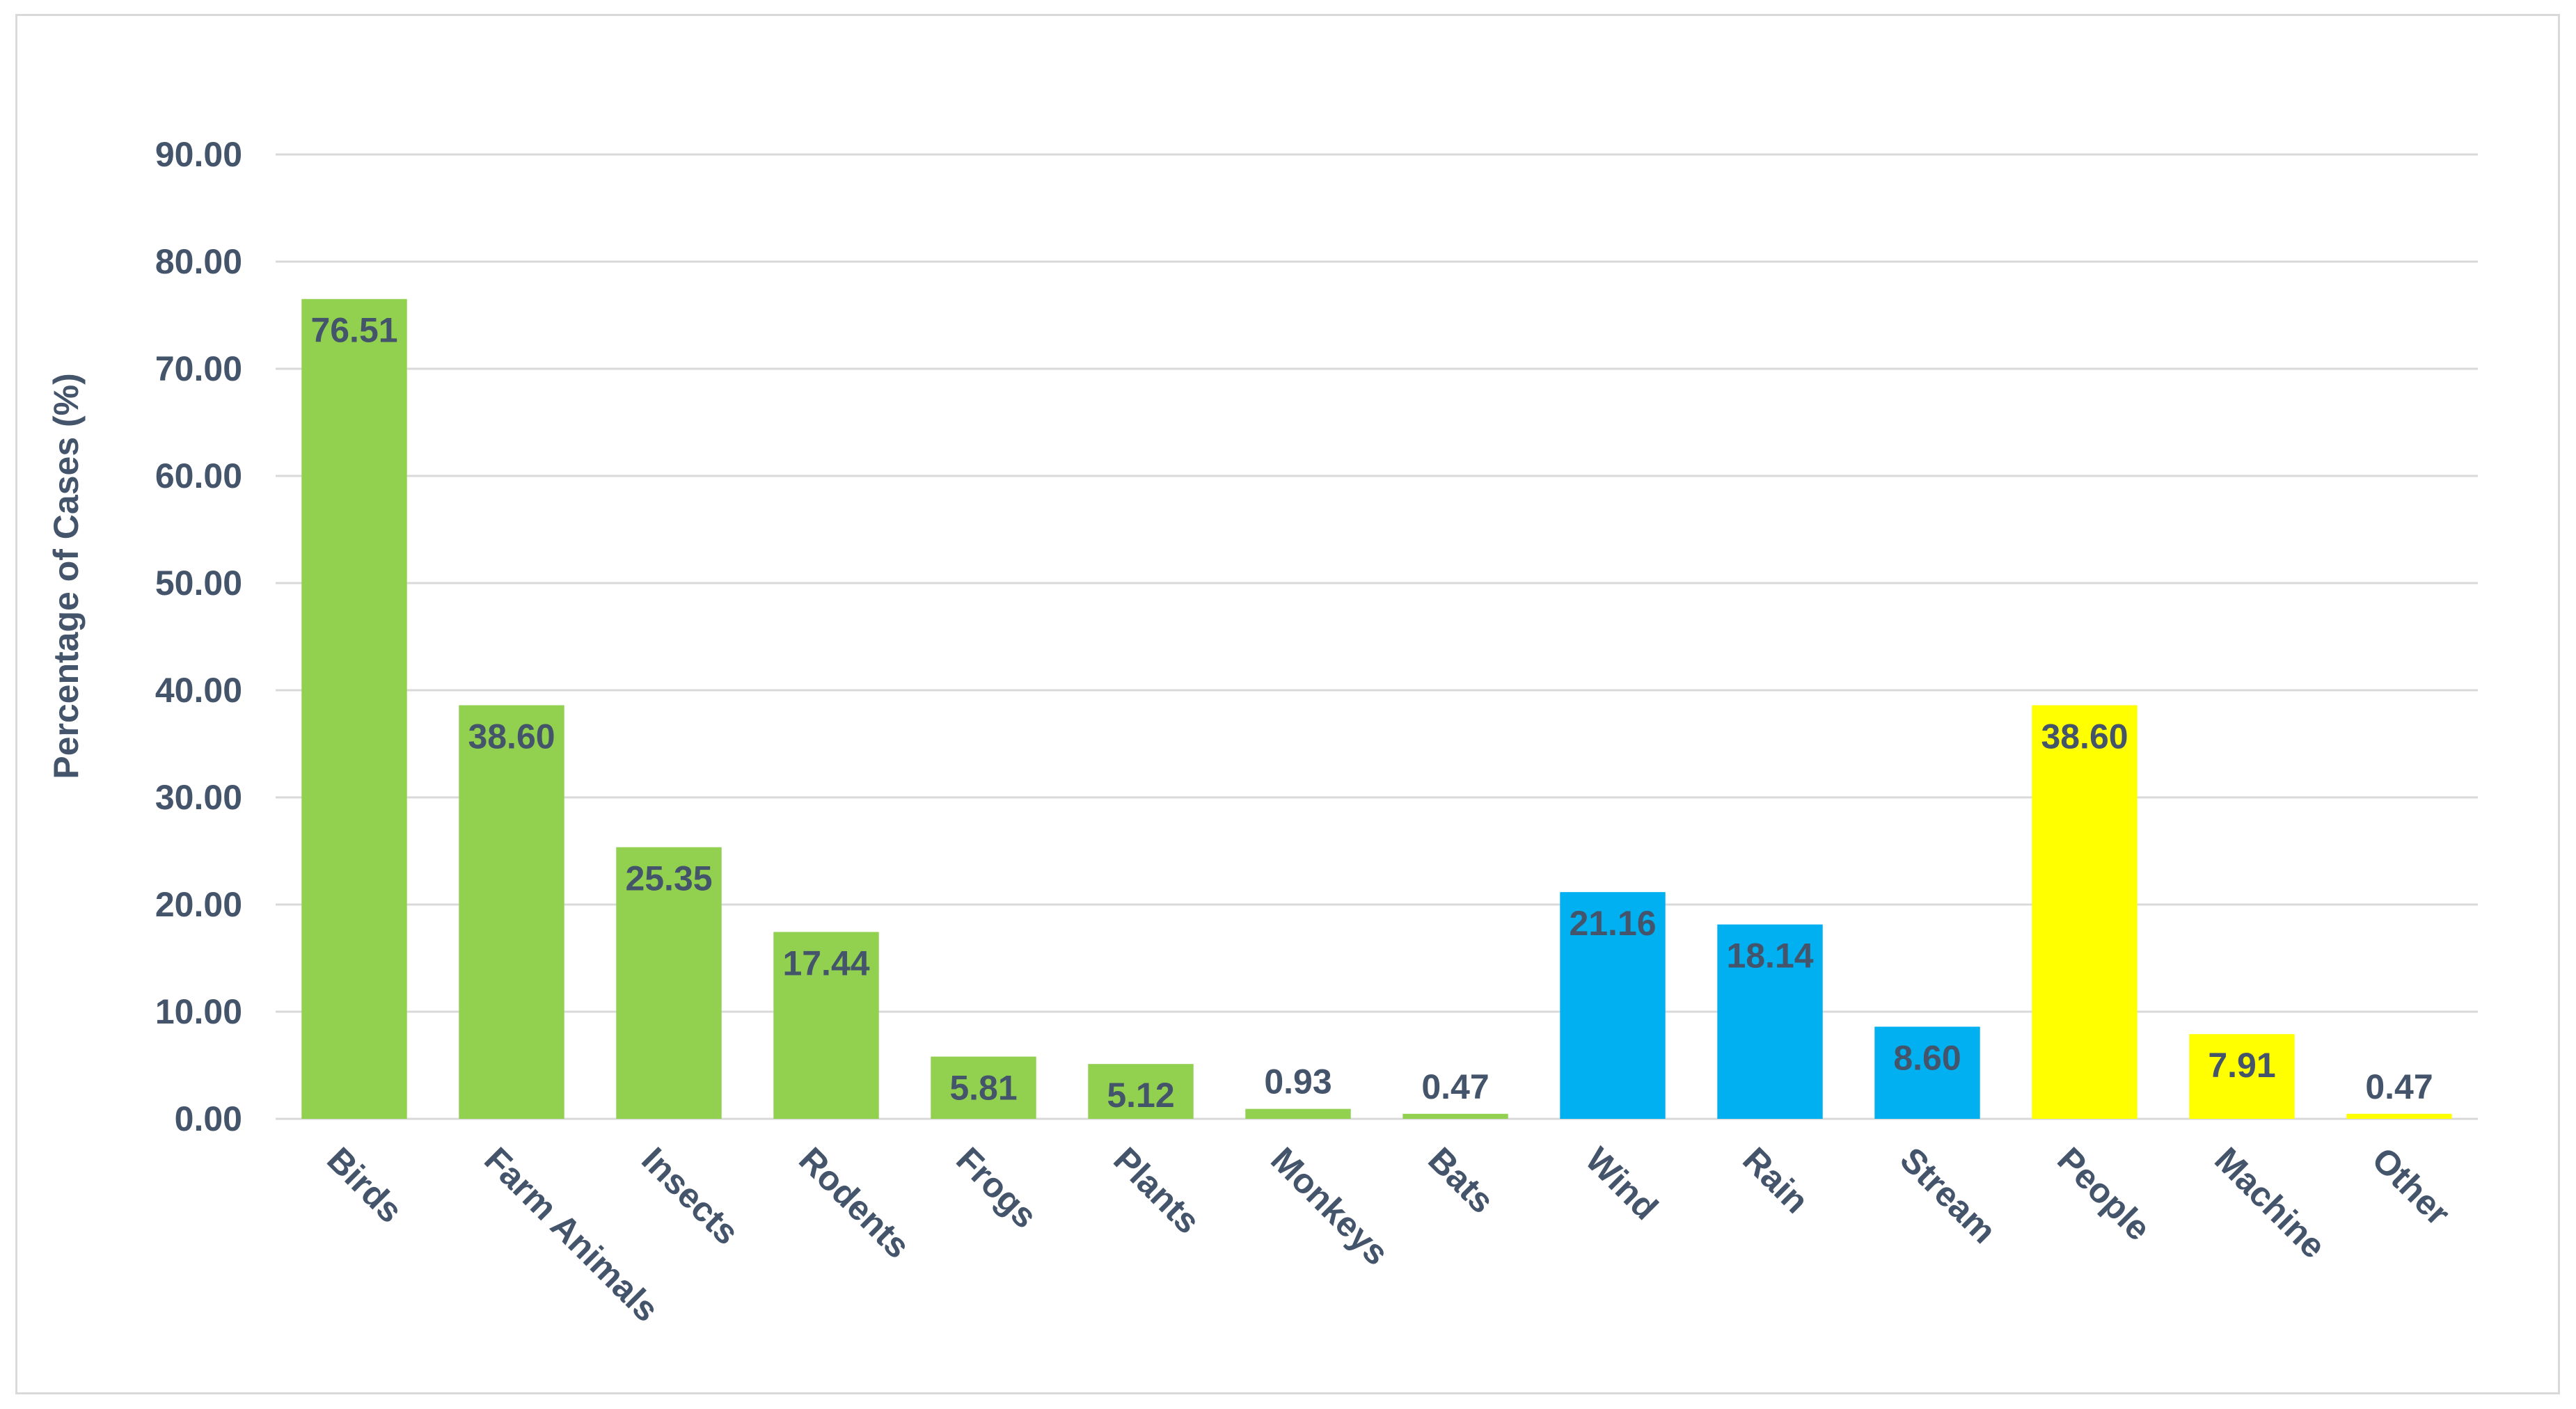 The image size is (2576, 1409). I want to click on y-axis-title: Percentage of Cases (%), so click(66, 576).